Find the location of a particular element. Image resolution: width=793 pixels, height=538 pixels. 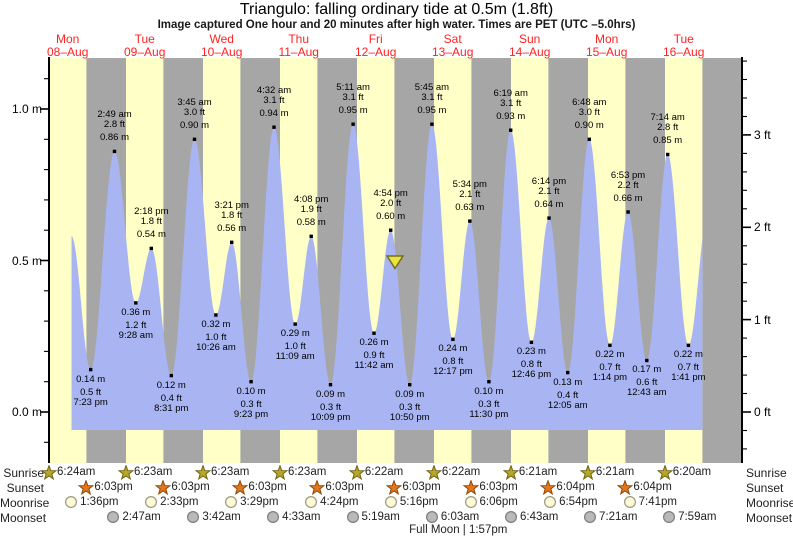

moonset-row-label-right: Moonset is located at coordinates (769, 518).